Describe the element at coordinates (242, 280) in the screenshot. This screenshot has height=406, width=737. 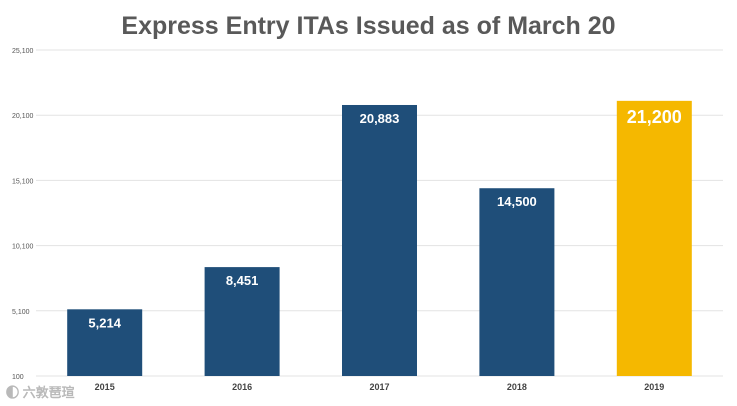
I see `data-label: 8,451` at that location.